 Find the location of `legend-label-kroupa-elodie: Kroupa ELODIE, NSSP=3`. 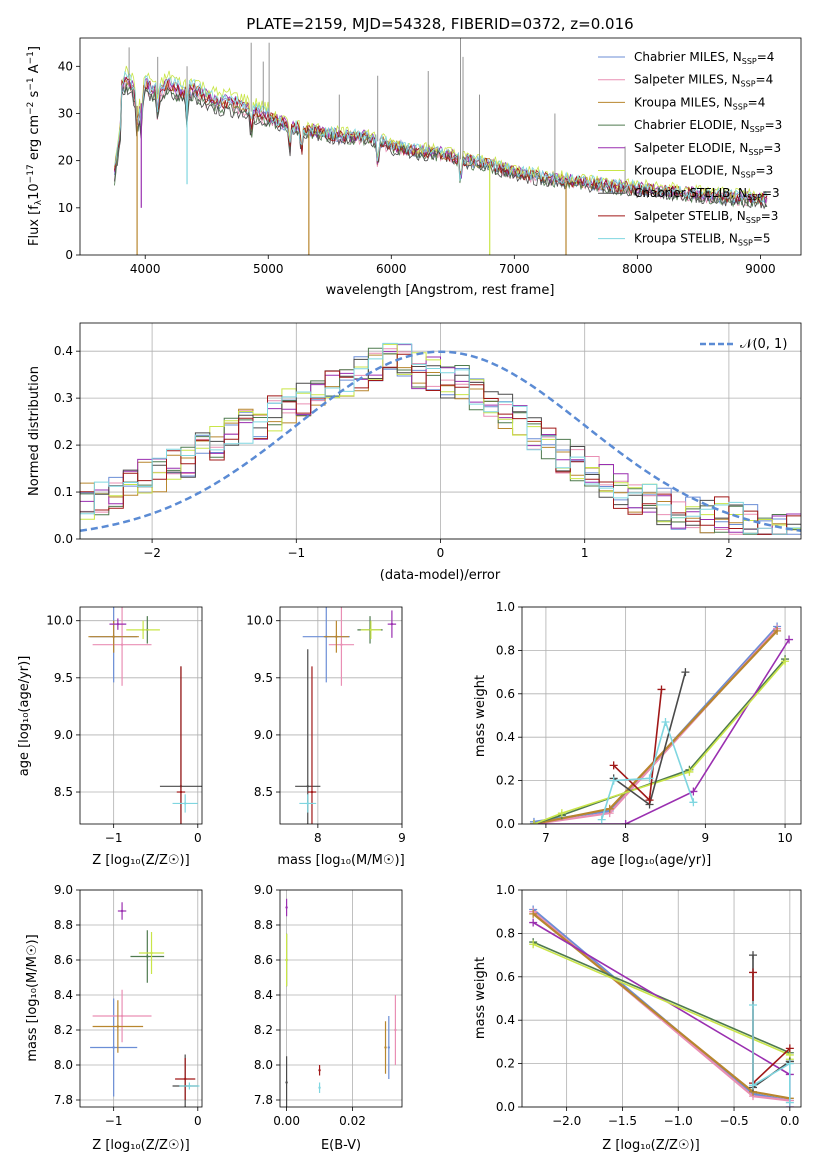

legend-label-kroupa-elodie: Kroupa ELODIE, NSSP=3 is located at coordinates (703, 172).